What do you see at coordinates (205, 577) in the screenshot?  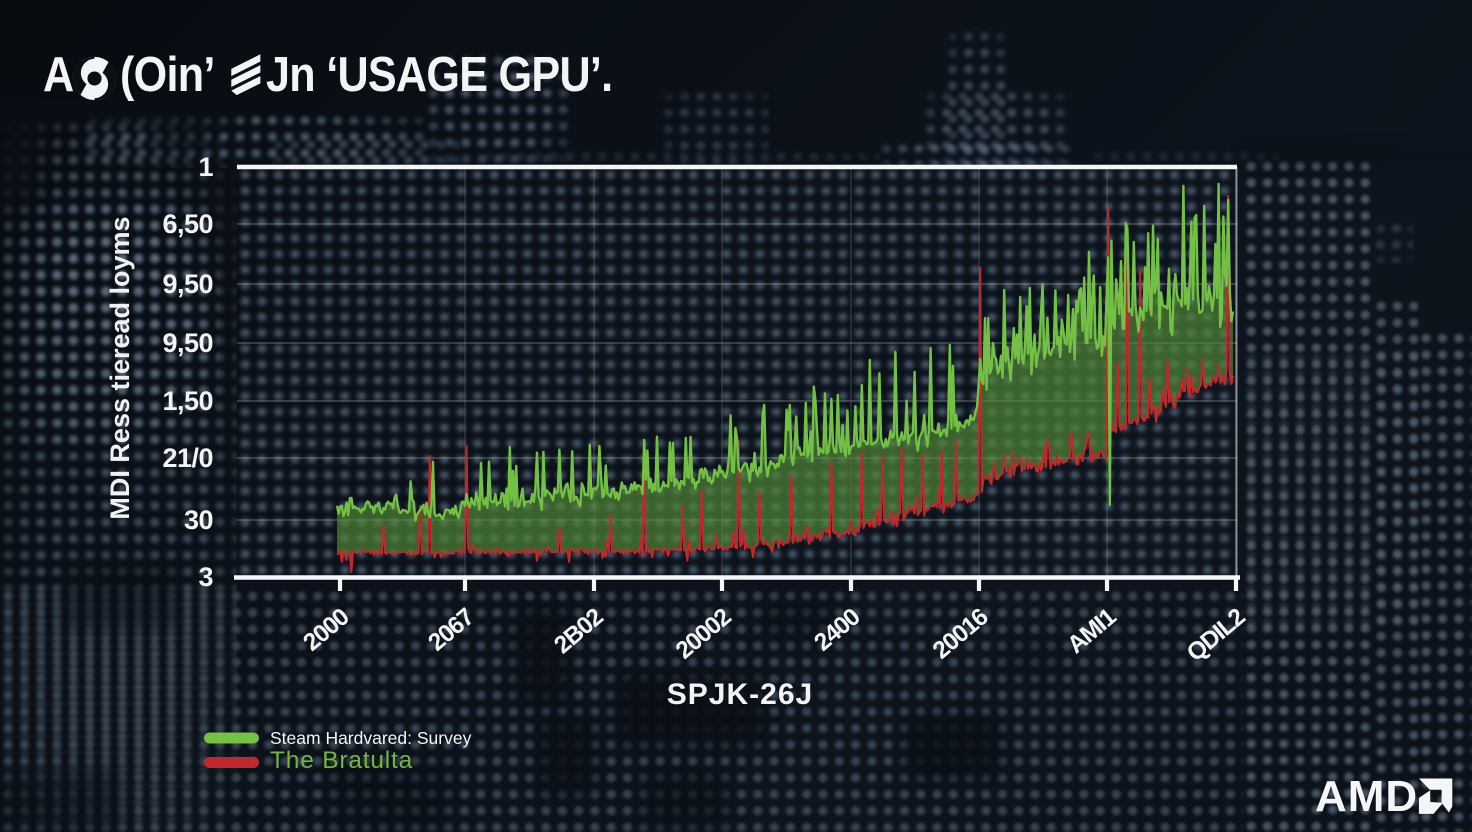 I see `svg-text: 3` at bounding box center [205, 577].